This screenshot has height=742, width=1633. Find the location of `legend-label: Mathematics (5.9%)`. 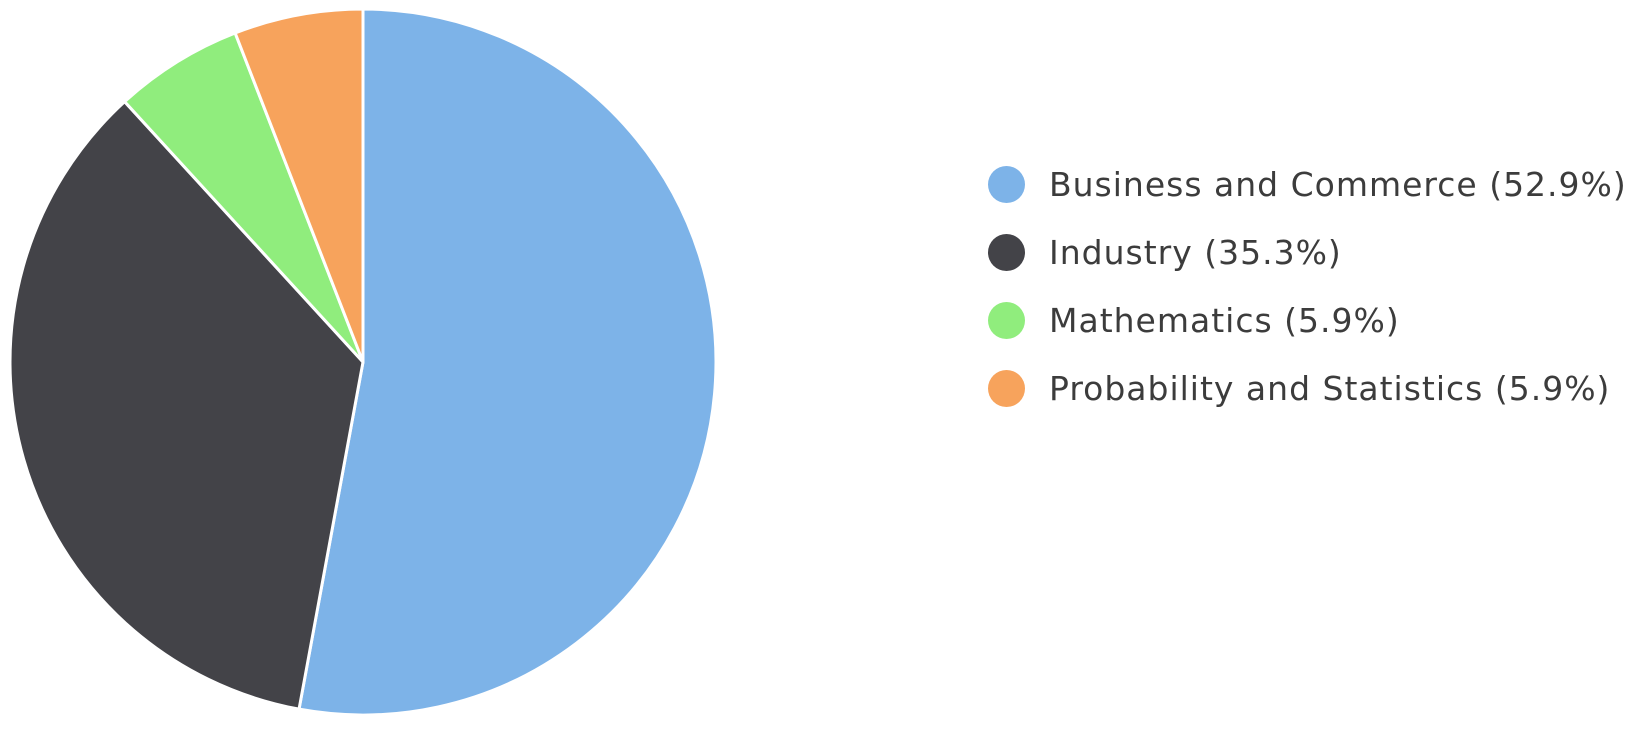

legend-label: Mathematics (5.9%) is located at coordinates (1224, 320).